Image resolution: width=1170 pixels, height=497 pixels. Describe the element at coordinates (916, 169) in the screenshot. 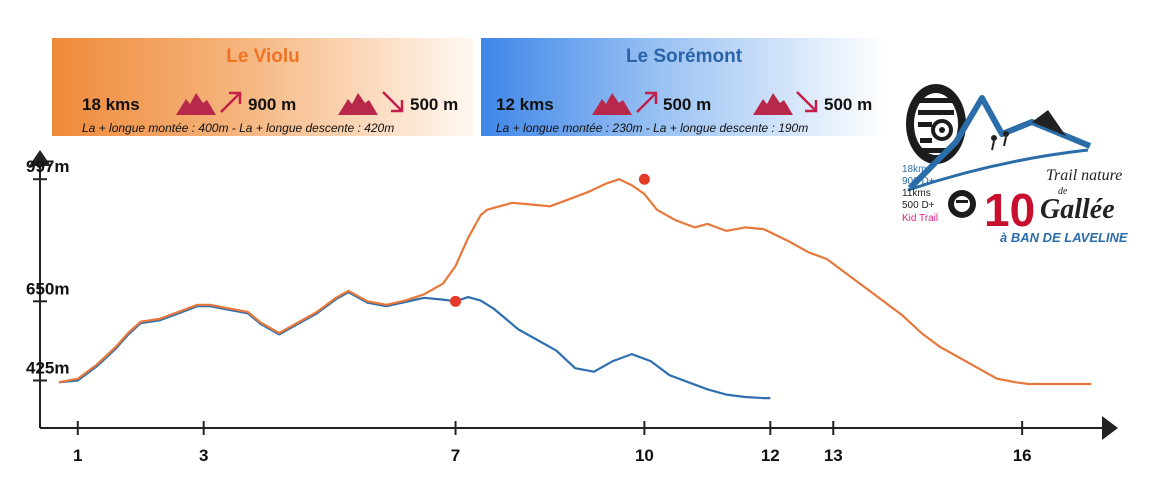

I see `logo-info-1: 18kms` at that location.